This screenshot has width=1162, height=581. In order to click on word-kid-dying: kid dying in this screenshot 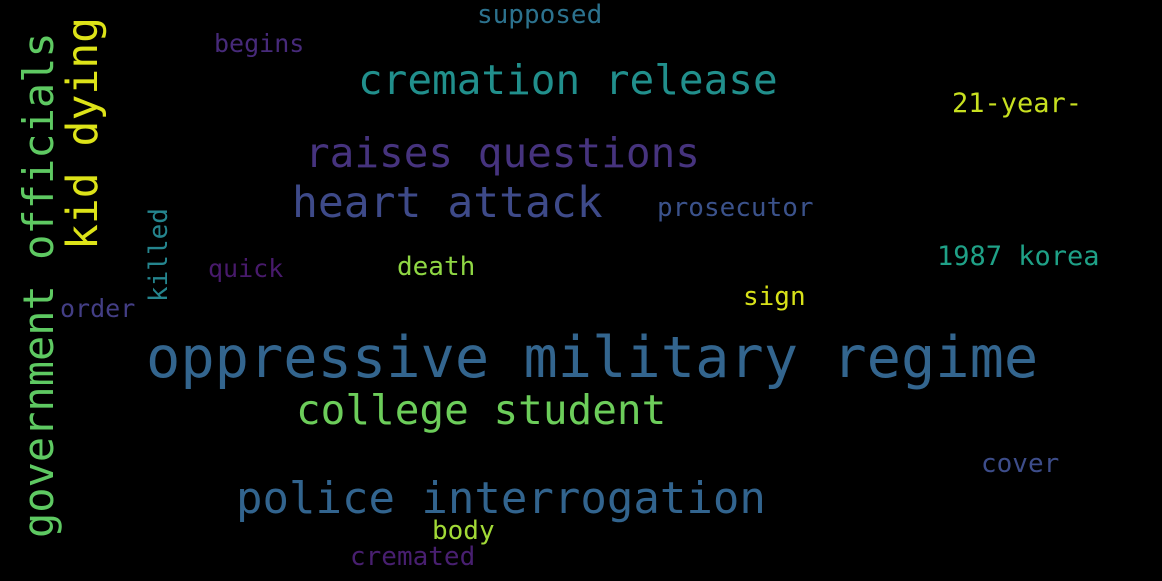, I will do `click(83, 133)`.